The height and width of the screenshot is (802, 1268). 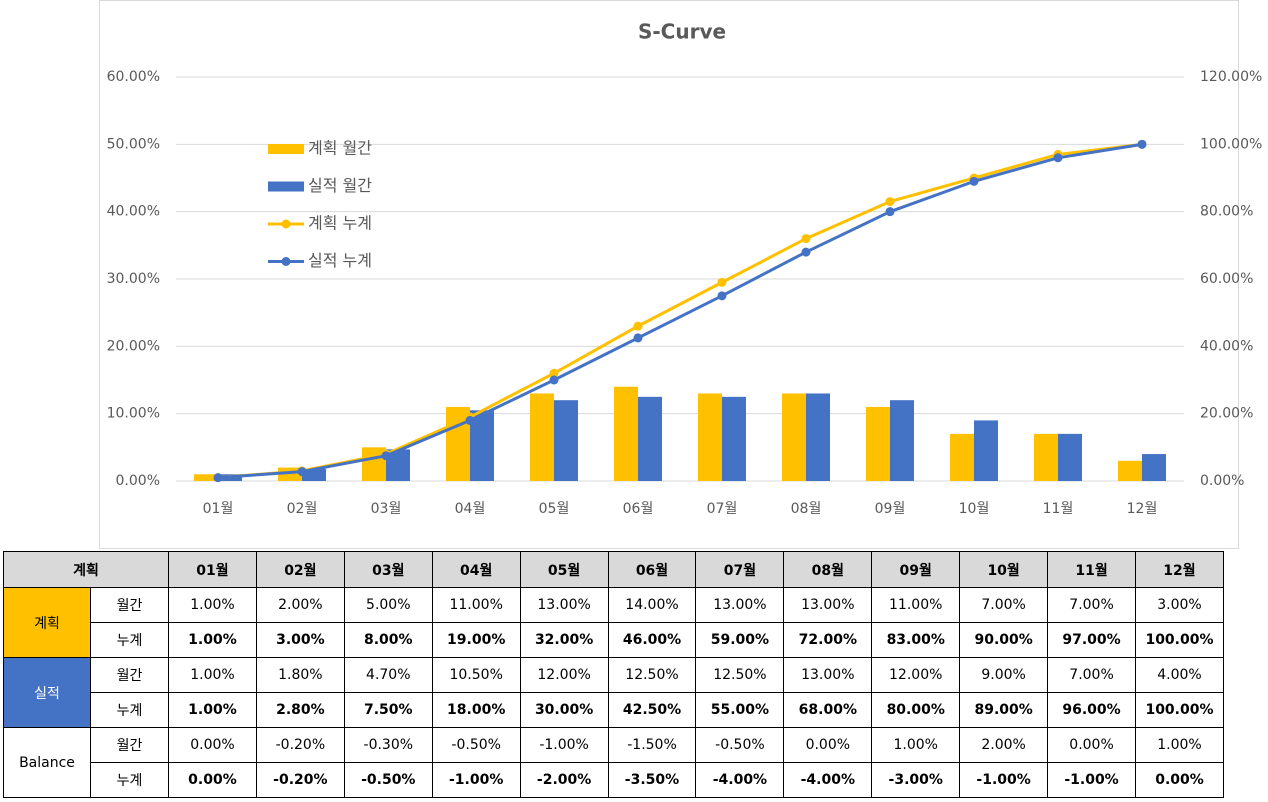 What do you see at coordinates (828, 710) in the screenshot?
I see `table-cell: 68.00%` at bounding box center [828, 710].